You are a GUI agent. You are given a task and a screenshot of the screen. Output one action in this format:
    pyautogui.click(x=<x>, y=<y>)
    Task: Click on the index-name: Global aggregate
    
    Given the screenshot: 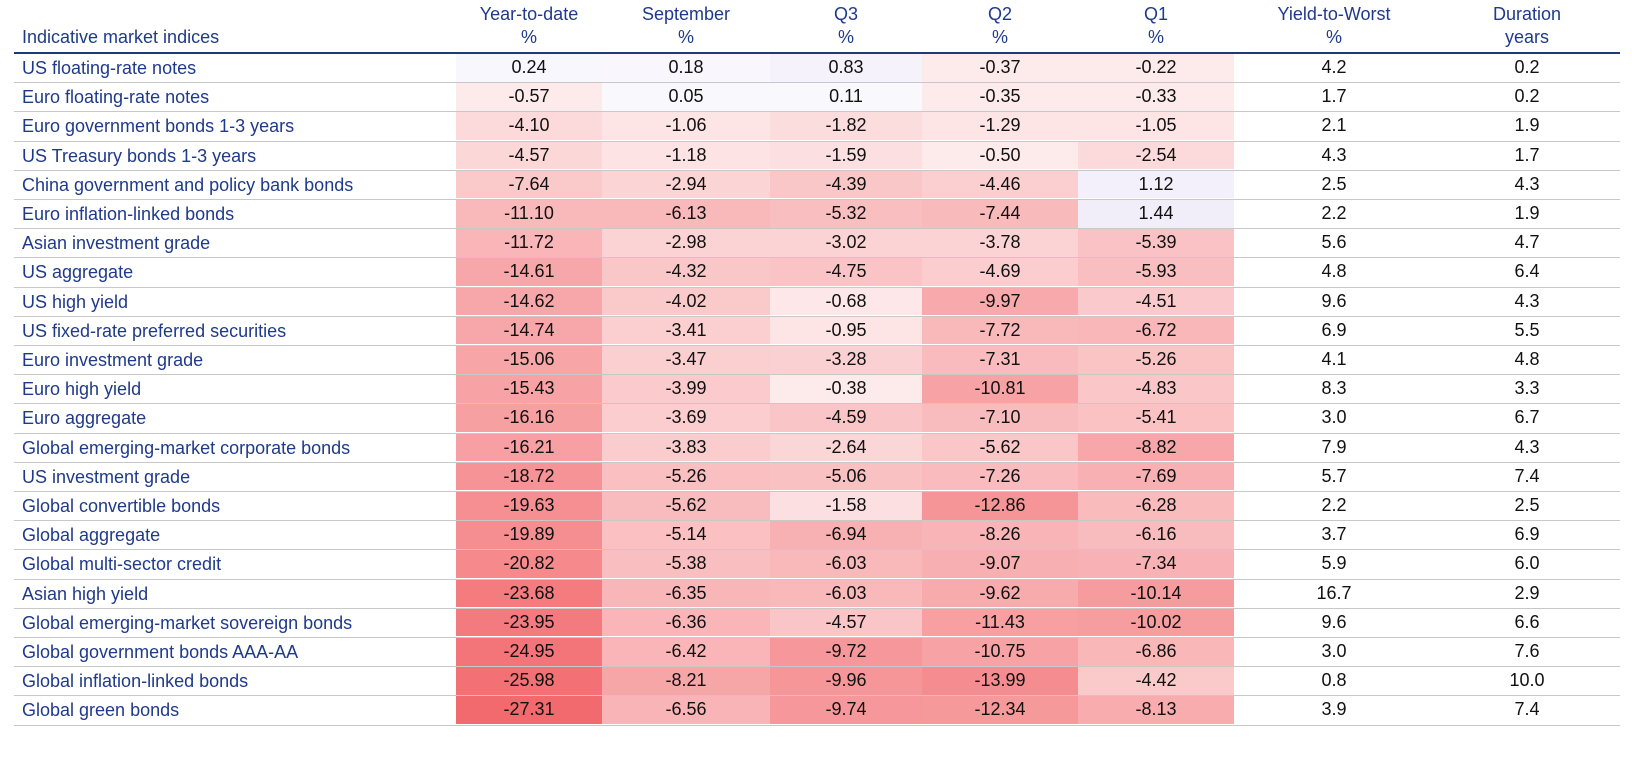 What is the action you would take?
    pyautogui.click(x=91, y=535)
    